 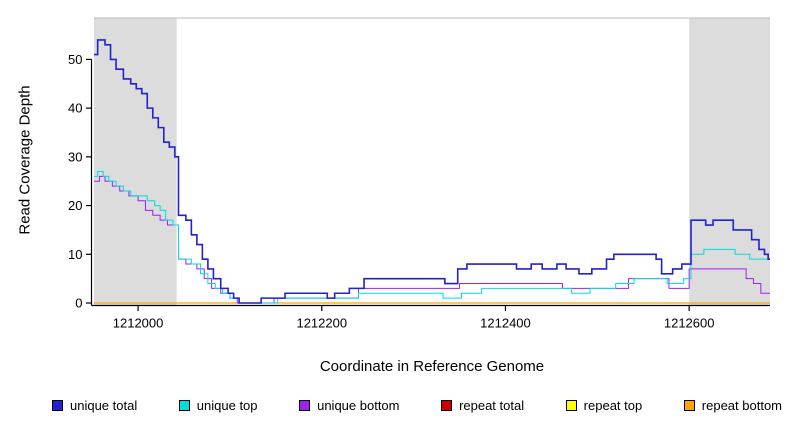 What do you see at coordinates (447, 405) in the screenshot?
I see `legend-swatch-repeat-total-icon` at bounding box center [447, 405].